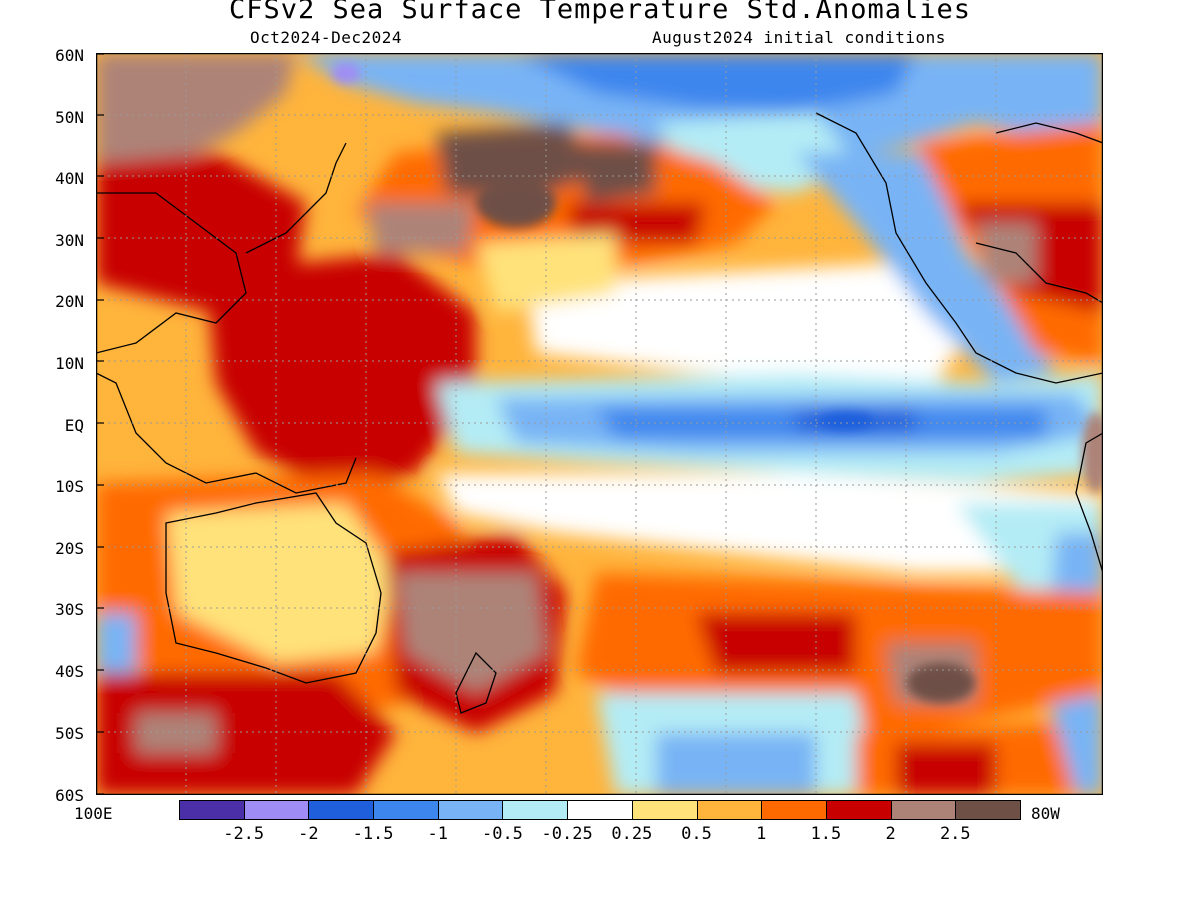 Image resolution: width=1200 pixels, height=900 pixels. Describe the element at coordinates (69, 178) in the screenshot. I see `lat-label-40n: 40N` at that location.